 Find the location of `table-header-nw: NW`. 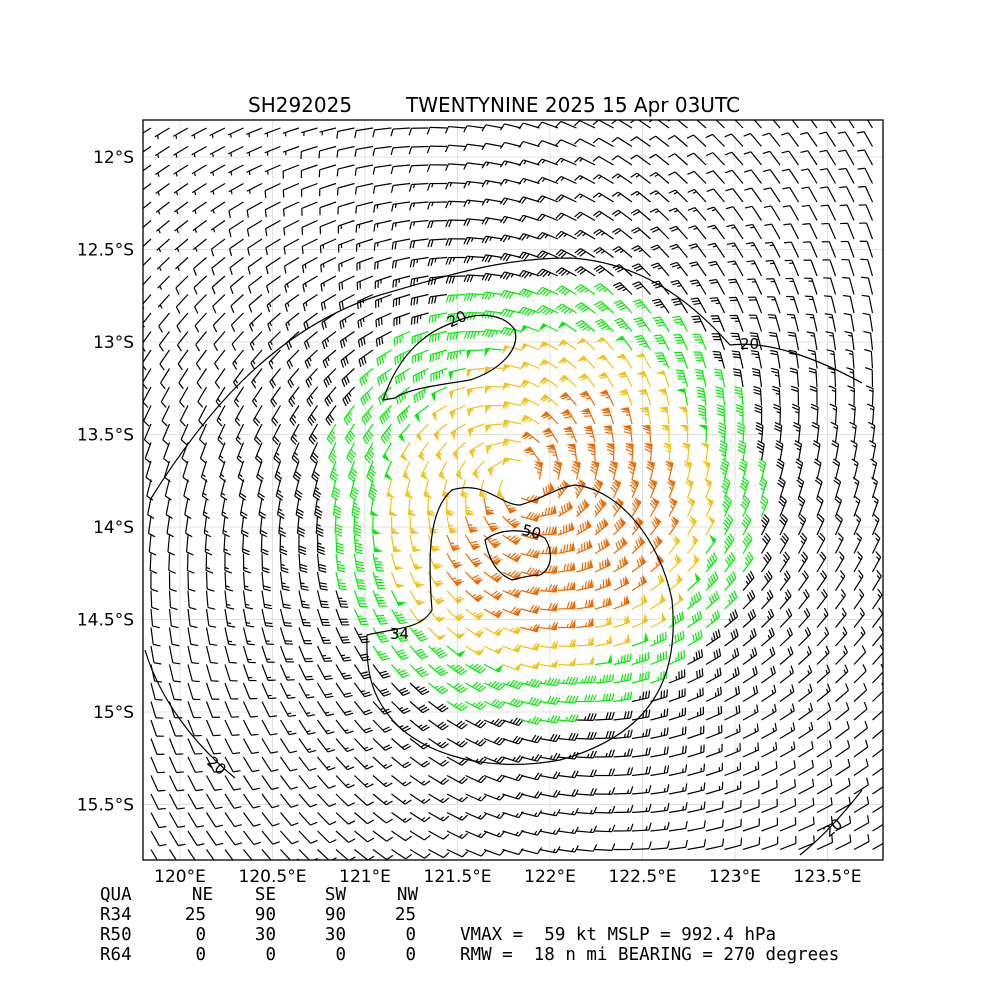

table-header-nw: NW is located at coordinates (408, 895).